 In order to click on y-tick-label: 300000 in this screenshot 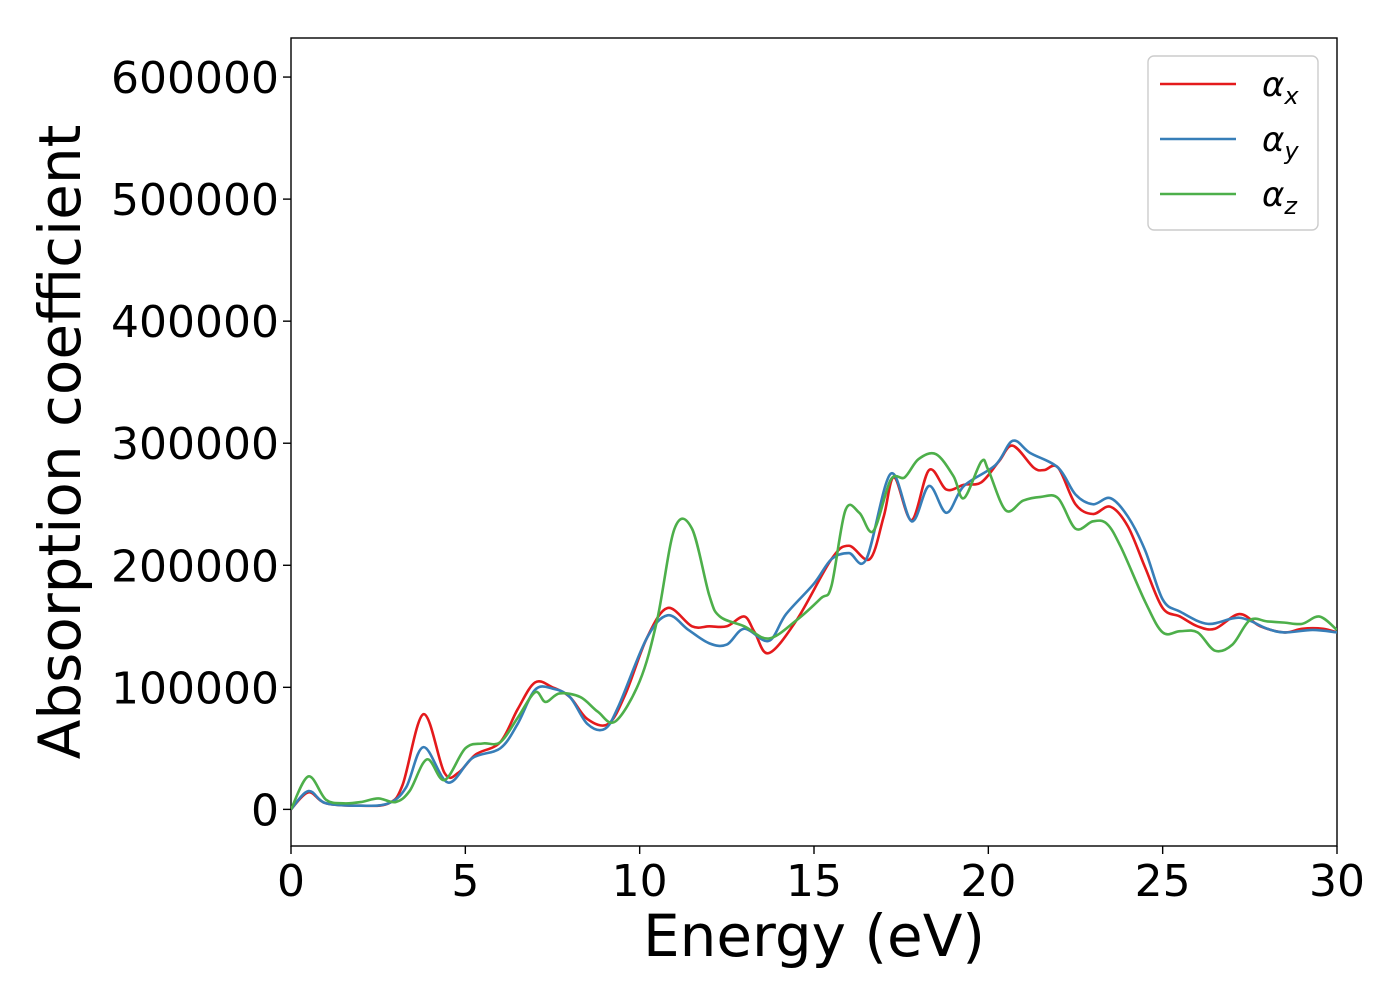, I will do `click(195, 444)`.